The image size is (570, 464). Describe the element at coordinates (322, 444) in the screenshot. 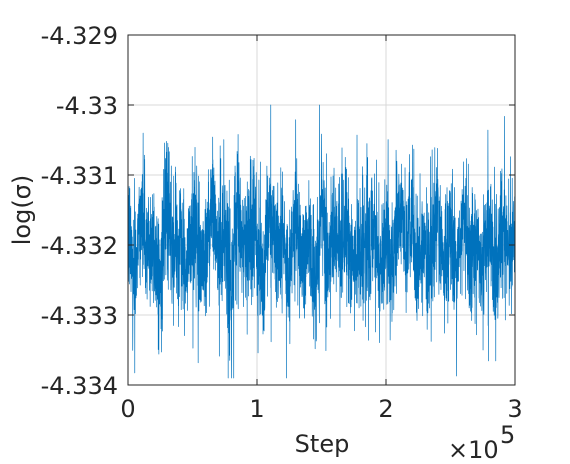

I see `x-axis-label: Step` at that location.